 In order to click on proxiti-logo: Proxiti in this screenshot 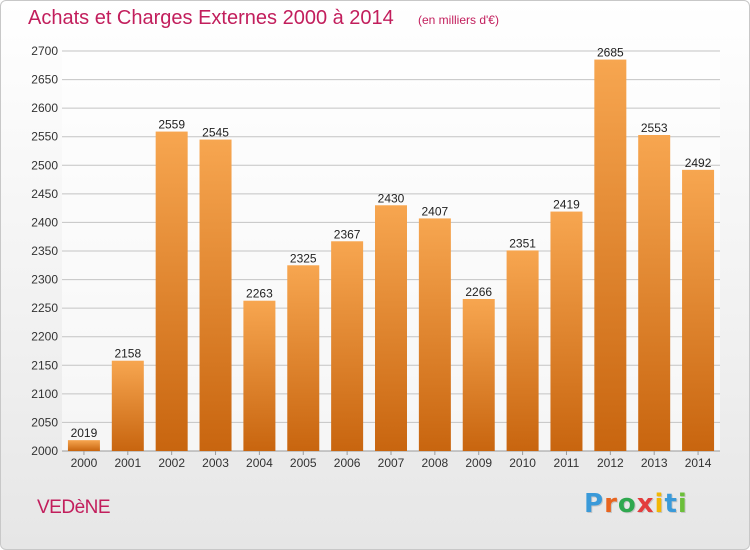, I will do `click(636, 504)`.